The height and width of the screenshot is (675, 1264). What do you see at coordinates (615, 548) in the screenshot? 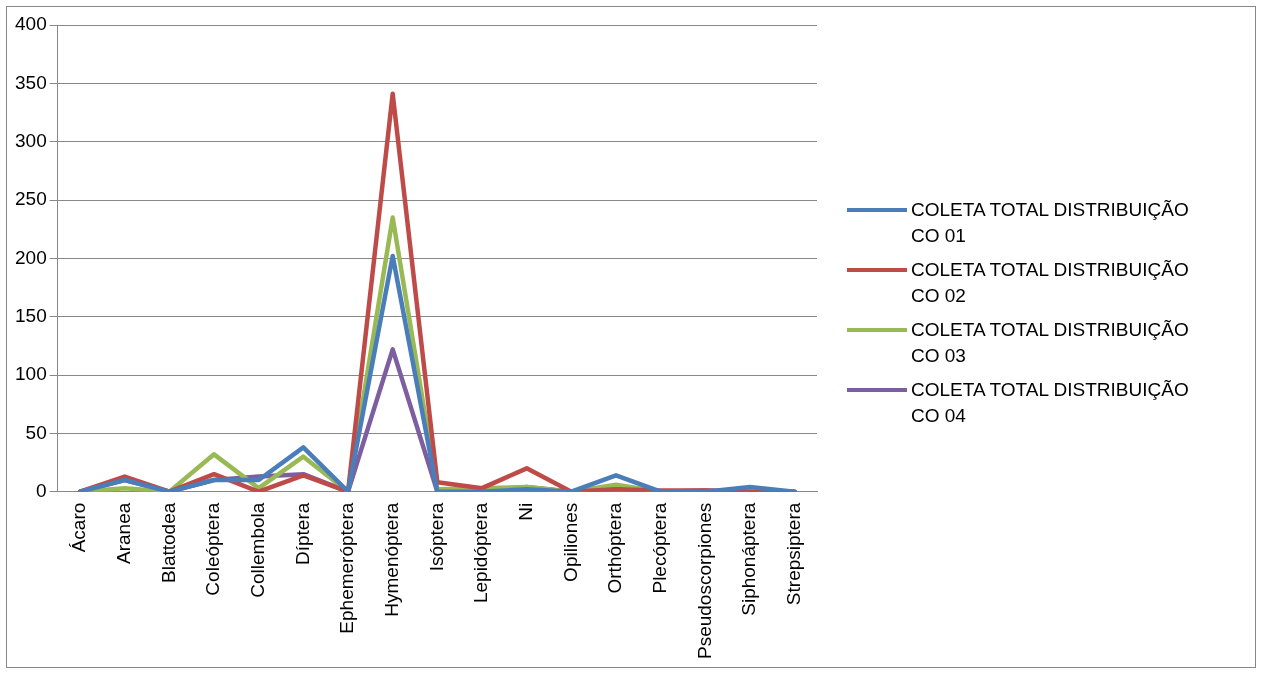
I see `x-tick-label: Orthóptera` at bounding box center [615, 548].